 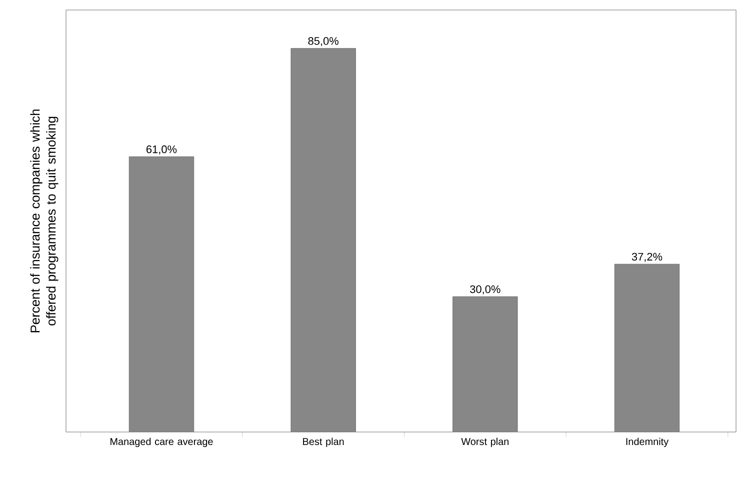 What do you see at coordinates (44, 221) in the screenshot?
I see `y-axis-title: Percent of insurance companies which offered programmes to quit smoking` at bounding box center [44, 221].